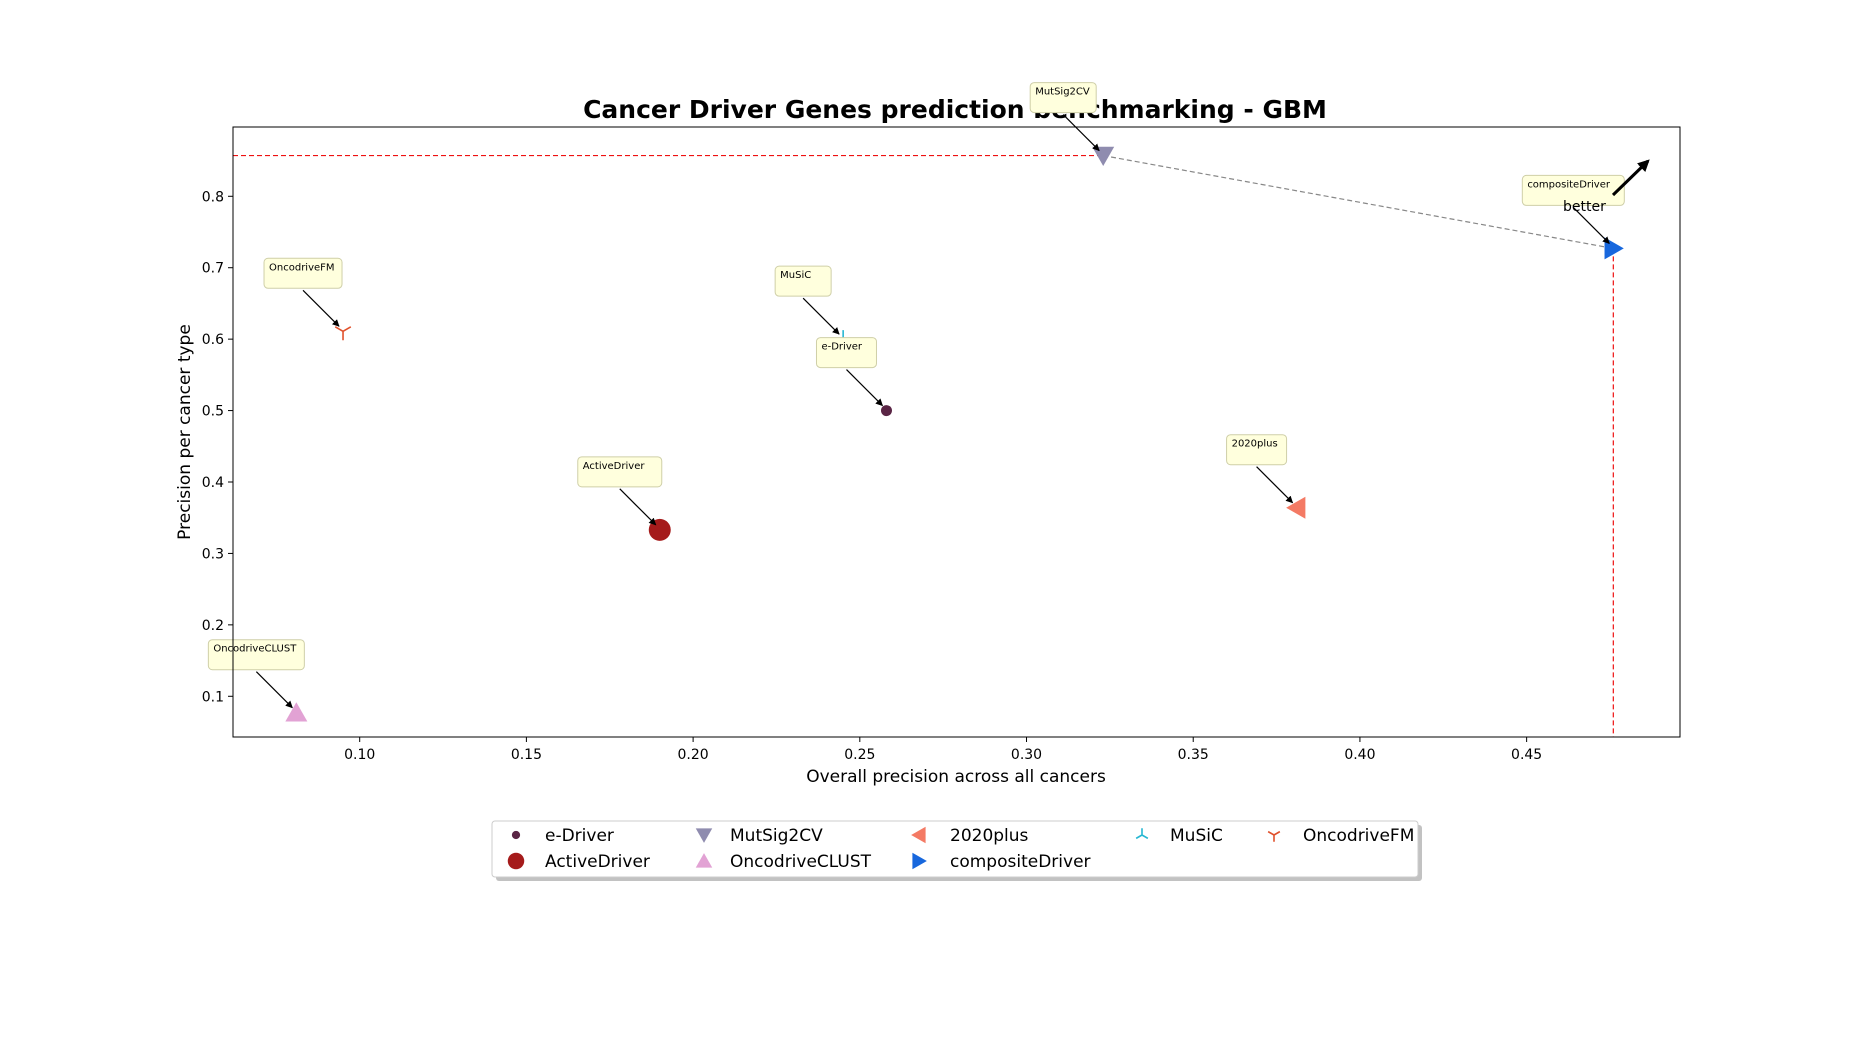 This screenshot has width=1850, height=1050. I want to click on legend-label-music: MuSiC, so click(1196, 836).